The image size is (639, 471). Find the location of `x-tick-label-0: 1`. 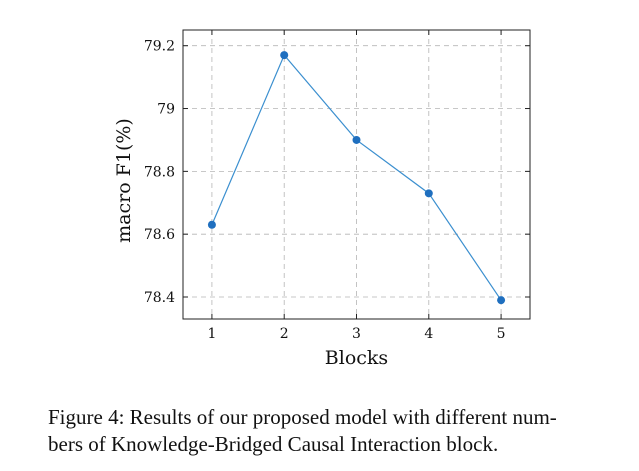

x-tick-label-0: 1 is located at coordinates (211, 334).